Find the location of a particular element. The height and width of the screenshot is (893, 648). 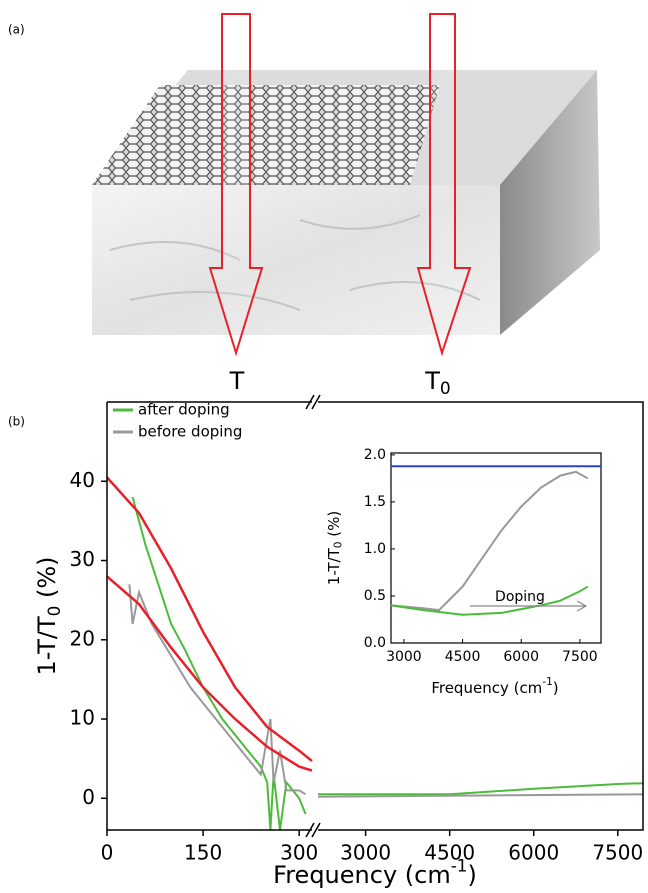

arrow-label: T is located at coordinates (237, 381).